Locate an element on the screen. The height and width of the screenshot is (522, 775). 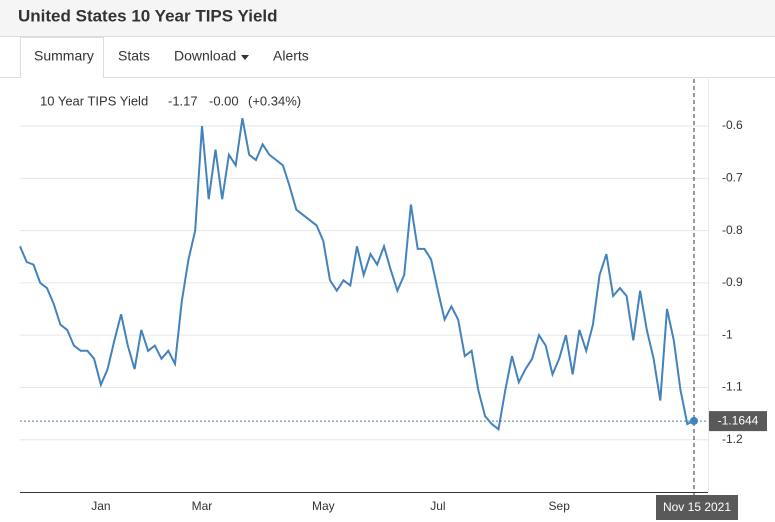
tab: Summary is located at coordinates (64, 56).